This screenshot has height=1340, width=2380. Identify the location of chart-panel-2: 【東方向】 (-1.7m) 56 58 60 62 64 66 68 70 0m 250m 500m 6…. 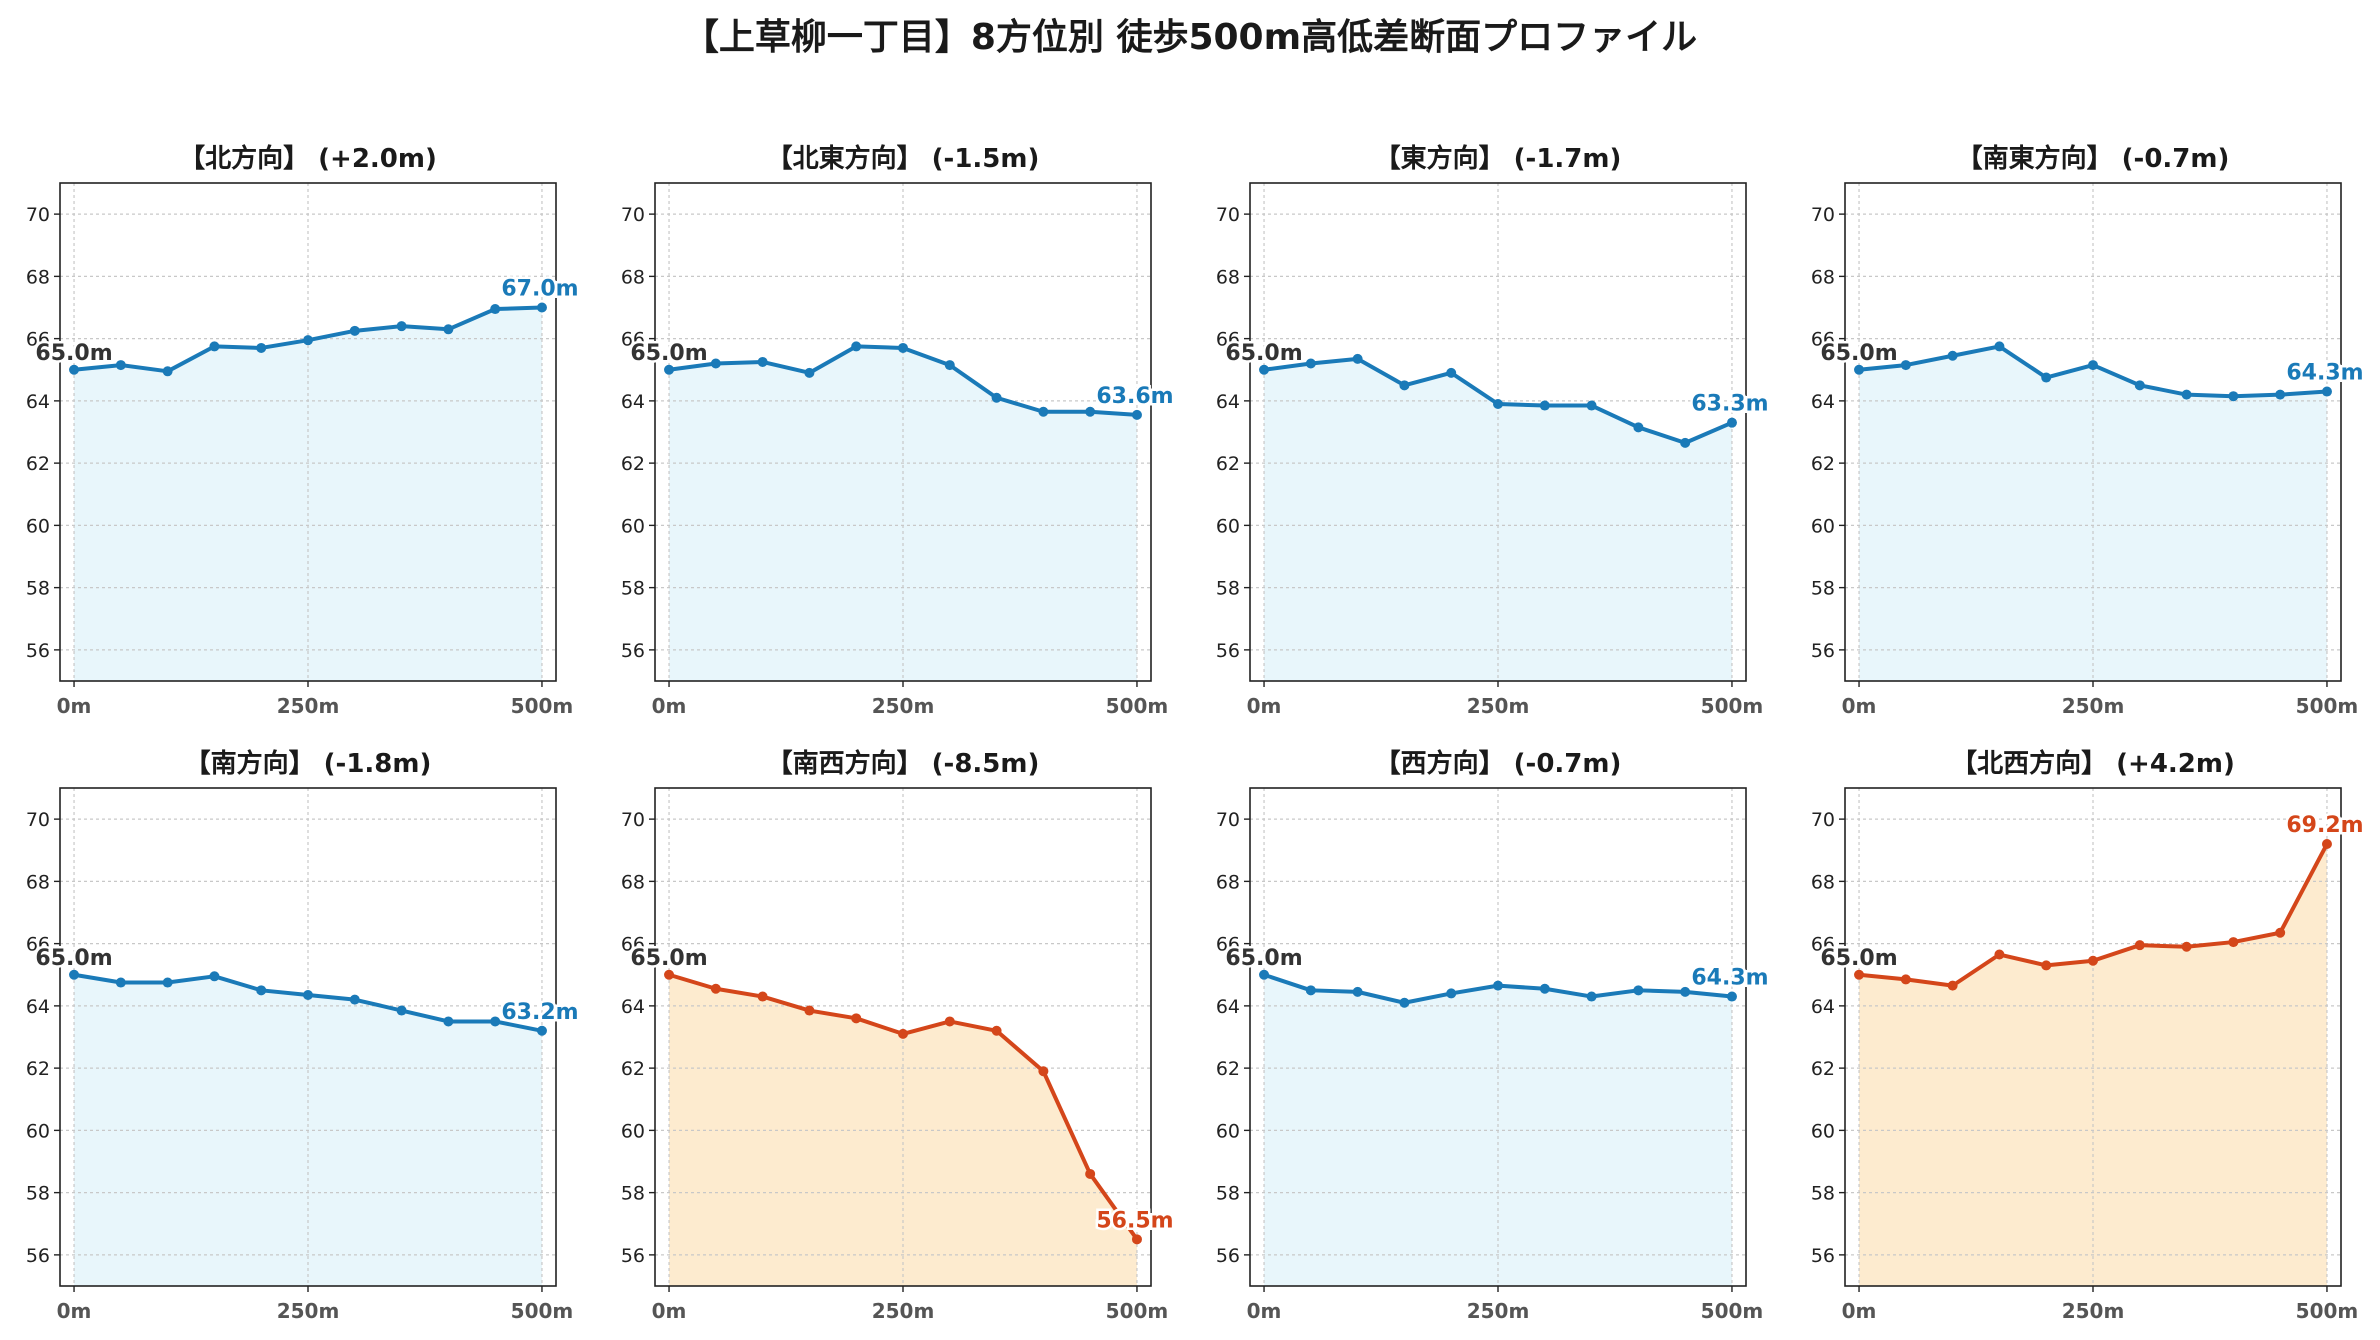
(1493, 430).